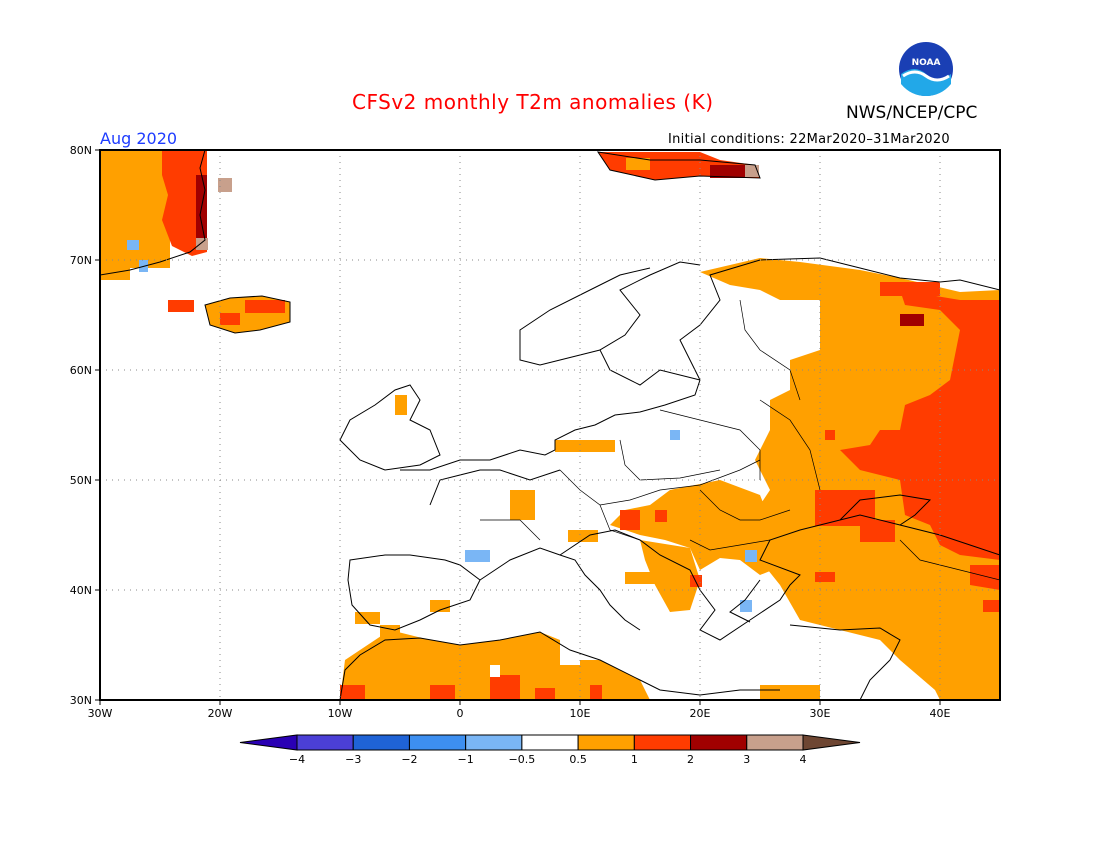 The image size is (1100, 850). What do you see at coordinates (409, 759) in the screenshot?
I see `colorbar-label: −2` at bounding box center [409, 759].